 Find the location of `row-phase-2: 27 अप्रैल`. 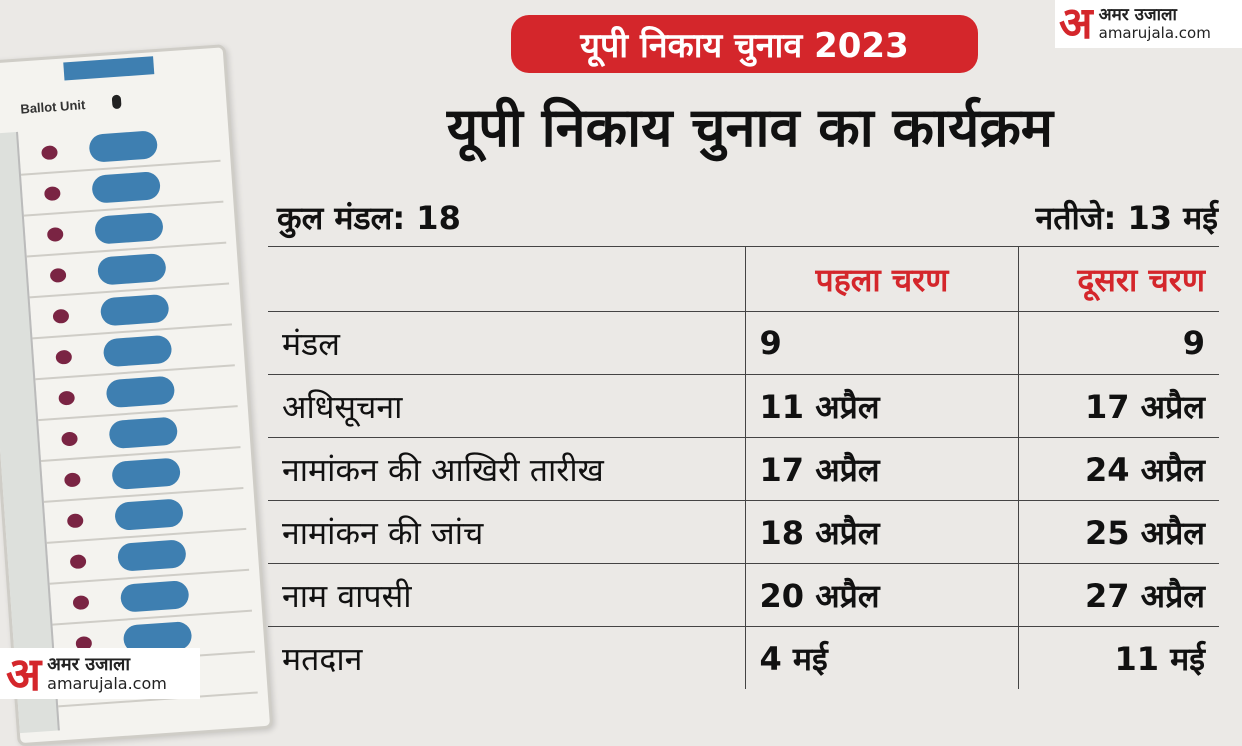

row-phase-2: 27 अप्रैल is located at coordinates (1118, 595).